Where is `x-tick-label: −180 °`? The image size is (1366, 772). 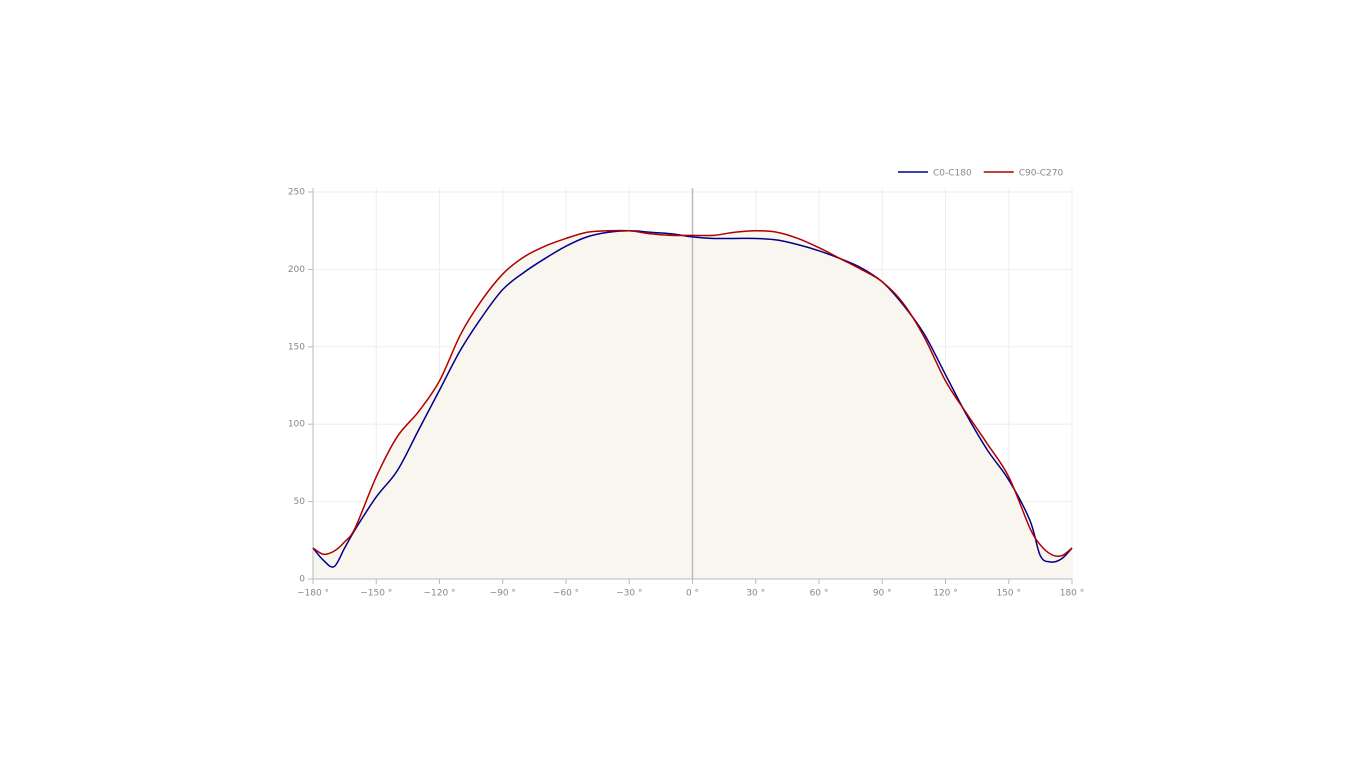 x-tick-label: −180 ° is located at coordinates (313, 594).